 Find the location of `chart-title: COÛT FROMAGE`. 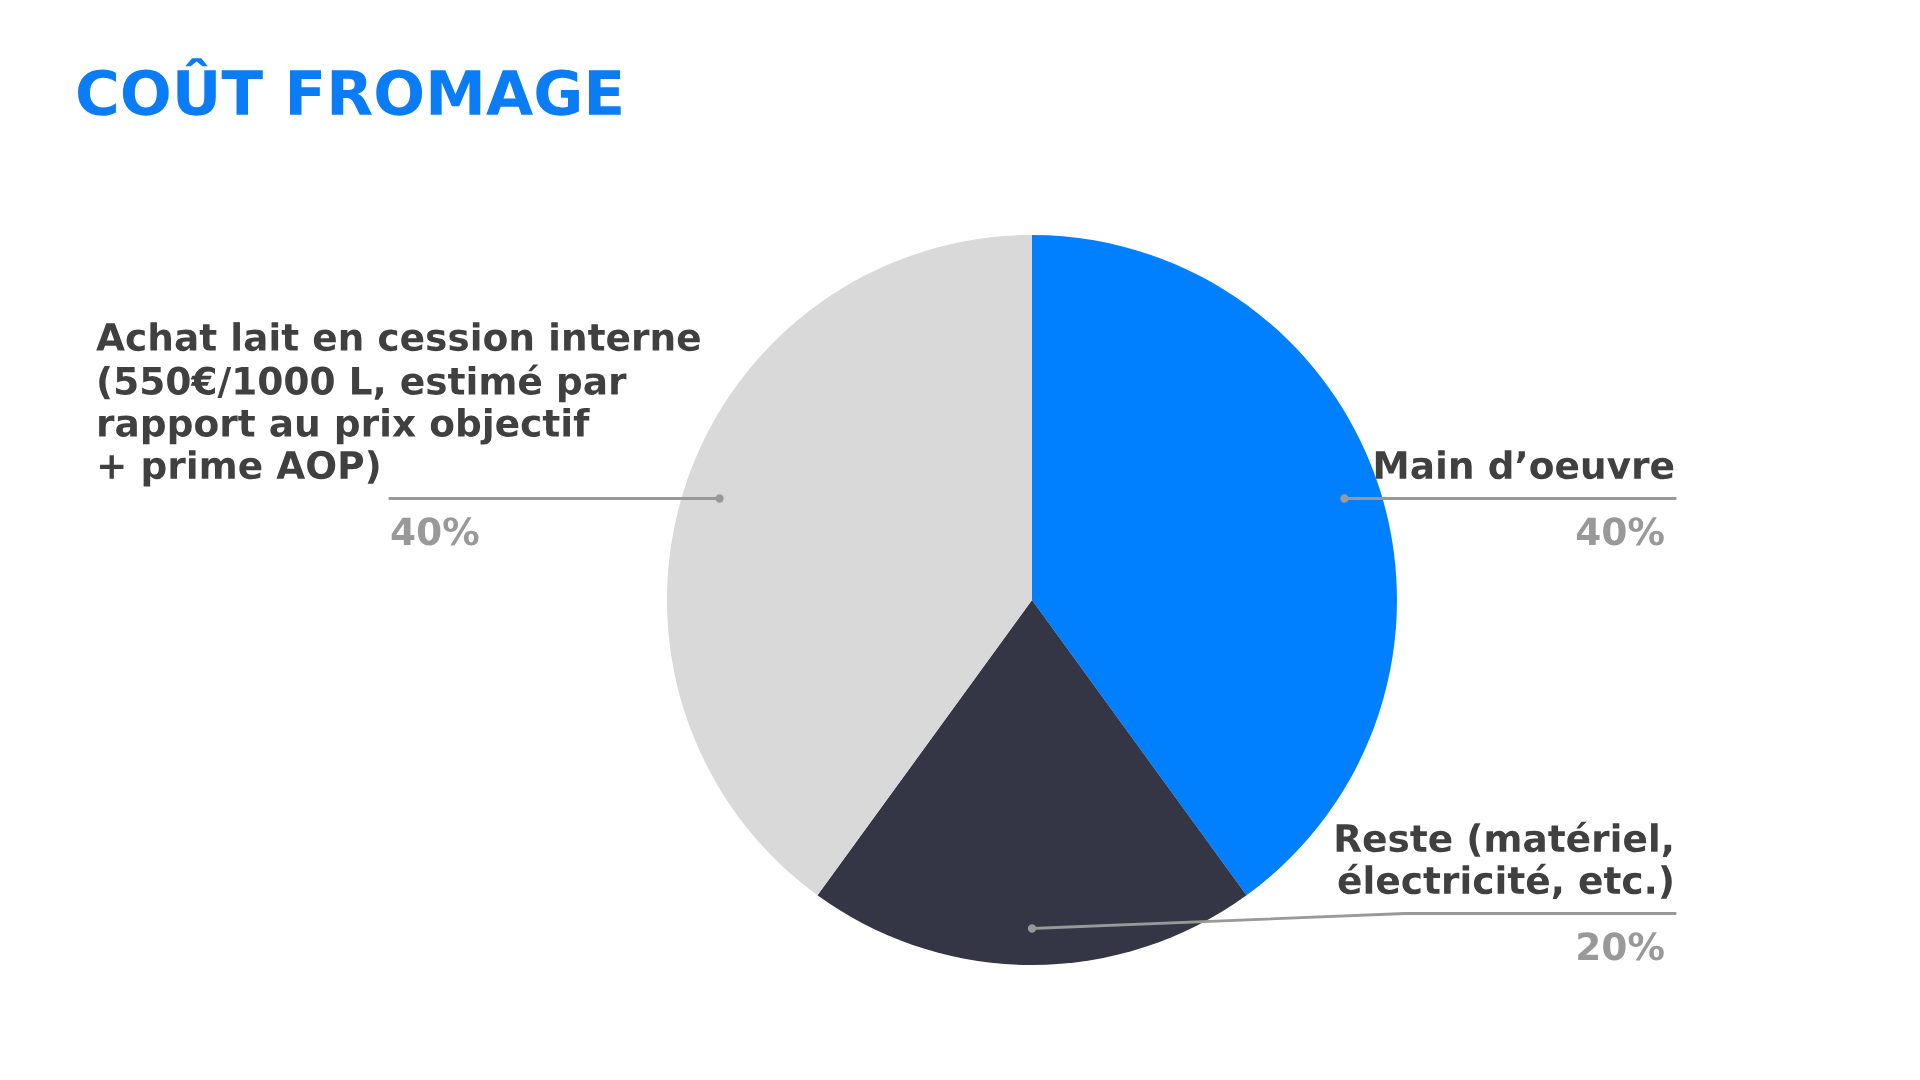

chart-title: COÛT FROMAGE is located at coordinates (349, 87).